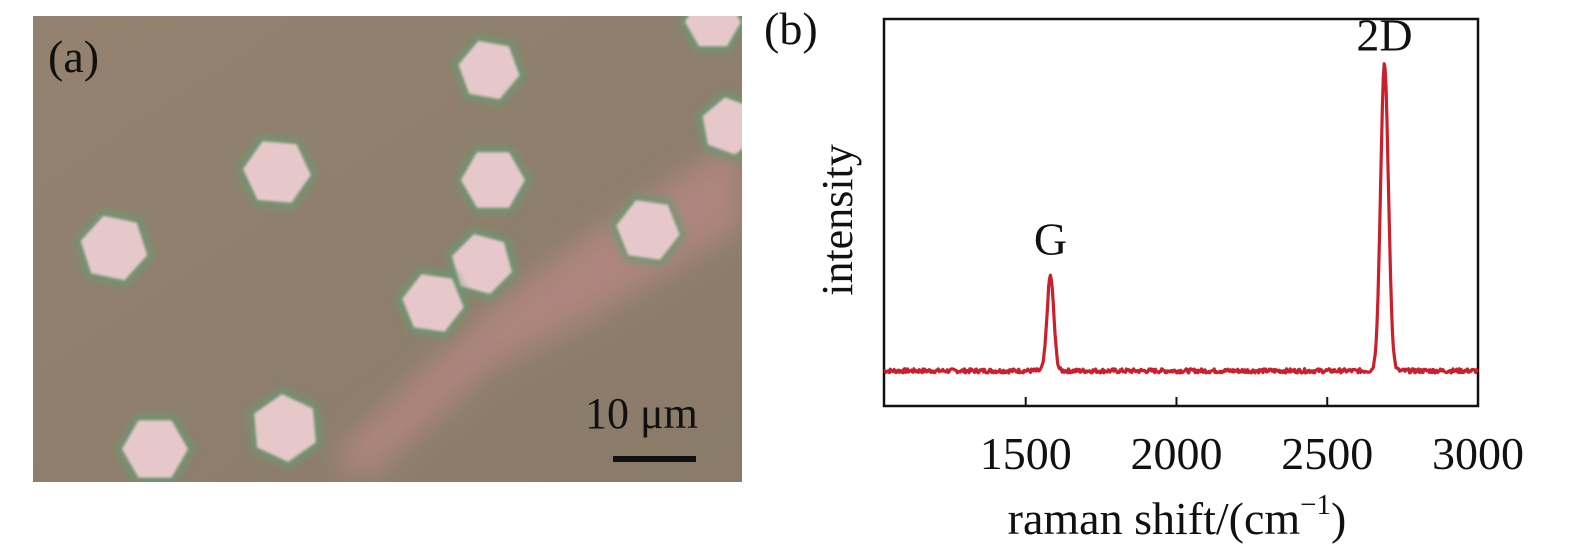 Image resolution: width=1575 pixels, height=552 pixels. What do you see at coordinates (791, 28) in the screenshot?
I see `panel-b-label: (b)` at bounding box center [791, 28].